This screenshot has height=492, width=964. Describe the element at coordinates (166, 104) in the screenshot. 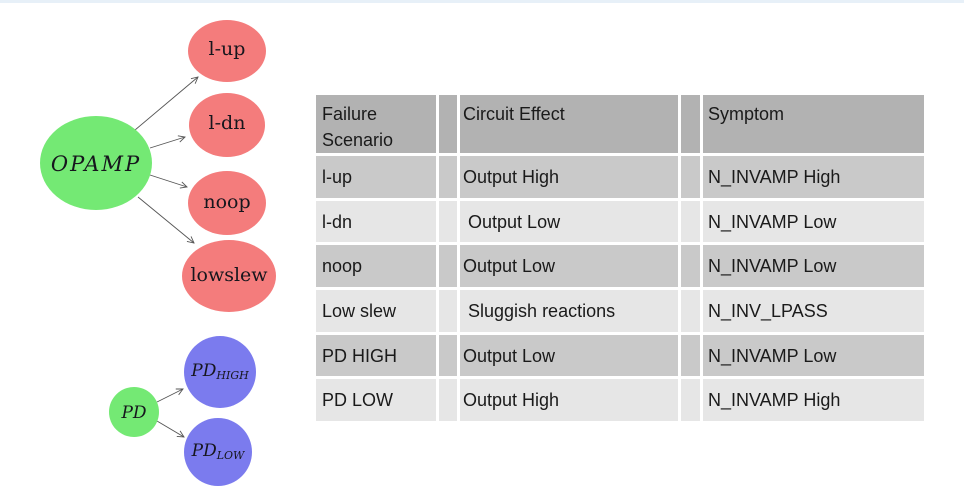

I see `arrow-opamp-to-lup` at that location.